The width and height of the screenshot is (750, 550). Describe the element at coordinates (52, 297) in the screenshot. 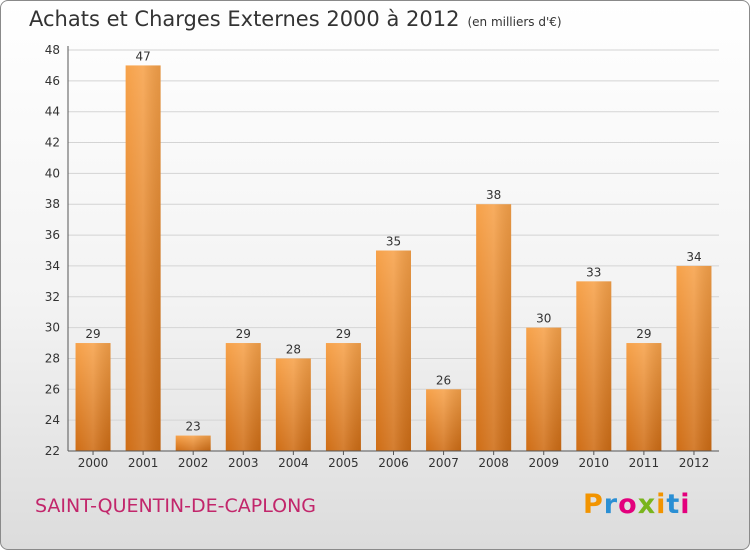

I see `y-tick-label: 32` at that location.